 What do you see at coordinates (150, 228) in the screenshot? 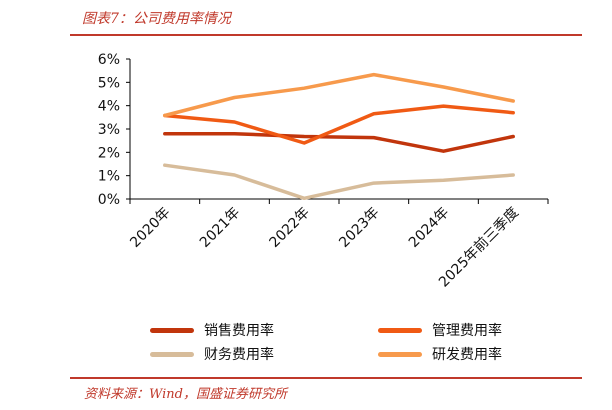
I see `x-tick-label: 2020年` at bounding box center [150, 228].